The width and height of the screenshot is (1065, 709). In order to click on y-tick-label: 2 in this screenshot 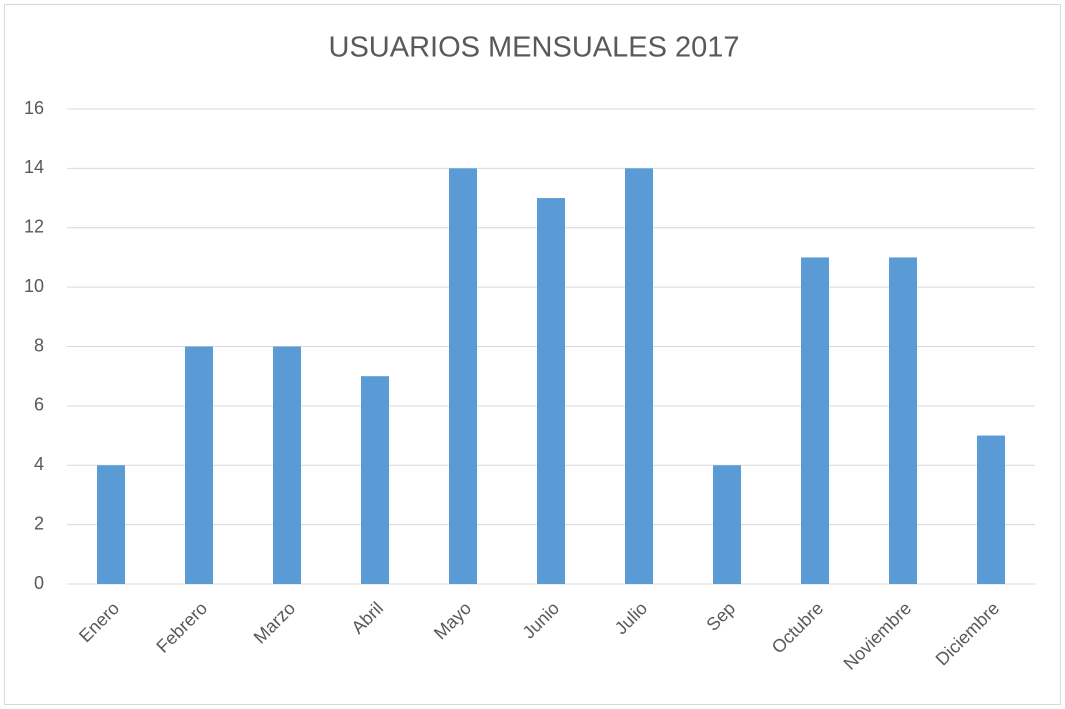, I will do `click(39, 523)`.